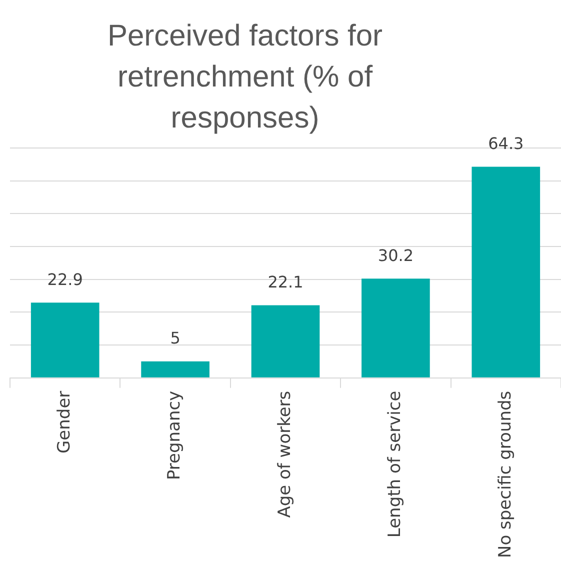 The image size is (561, 565). Describe the element at coordinates (286, 282) in the screenshot. I see `data-label: 22.1` at that location.